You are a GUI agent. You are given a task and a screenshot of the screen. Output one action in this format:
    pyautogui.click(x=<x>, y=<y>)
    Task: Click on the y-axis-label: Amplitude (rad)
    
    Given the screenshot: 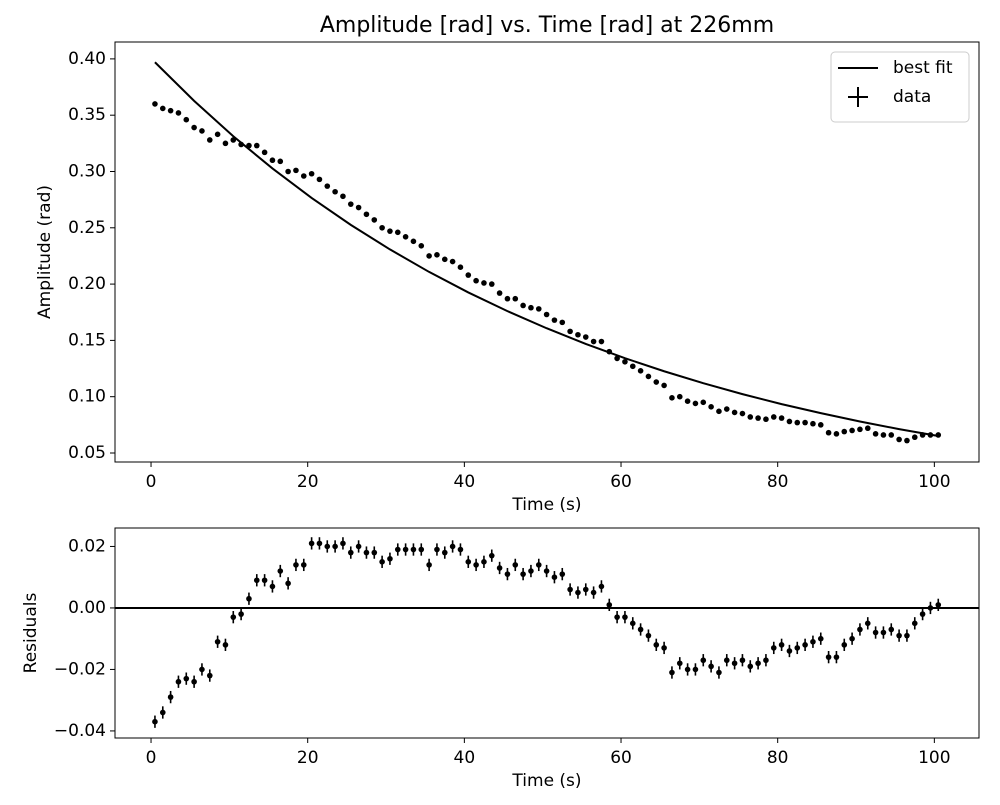 What is the action you would take?
    pyautogui.click(x=45, y=252)
    